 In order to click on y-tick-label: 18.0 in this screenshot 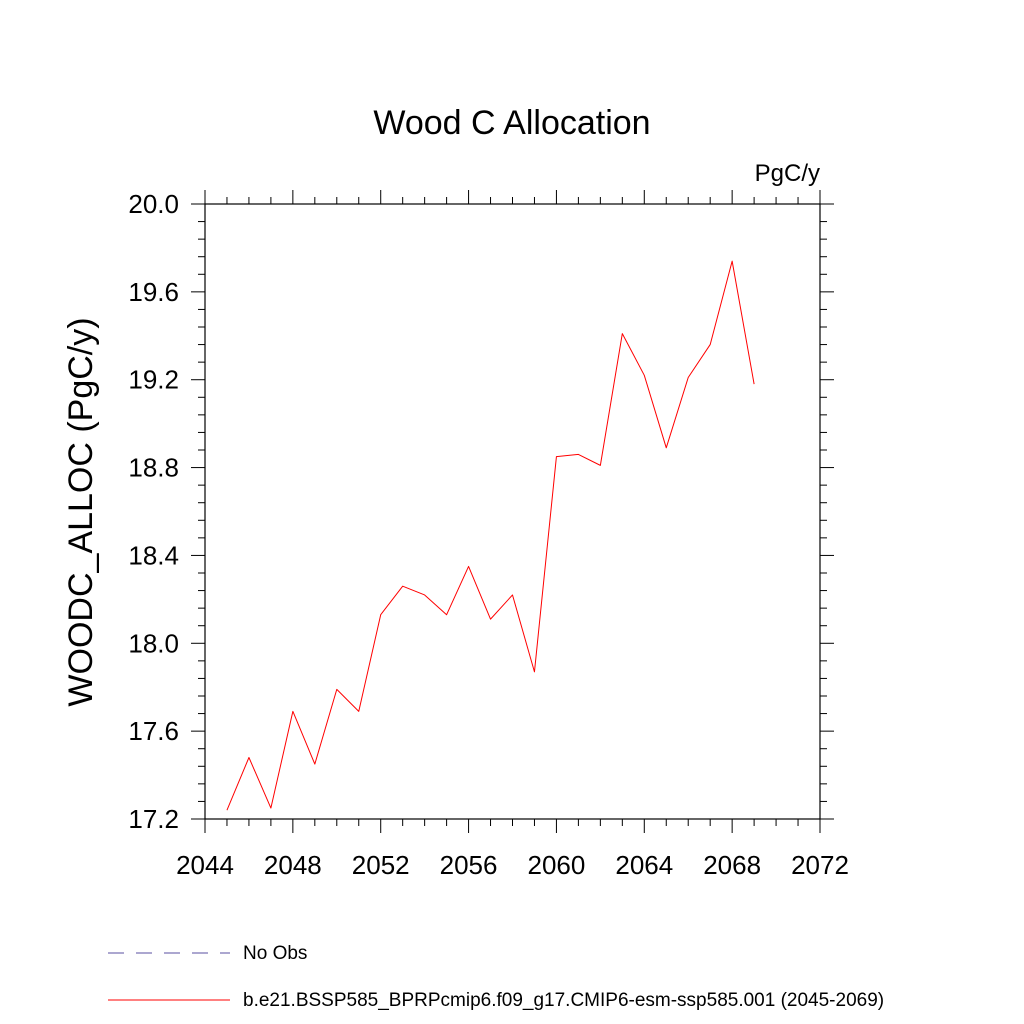, I will do `click(153, 643)`.